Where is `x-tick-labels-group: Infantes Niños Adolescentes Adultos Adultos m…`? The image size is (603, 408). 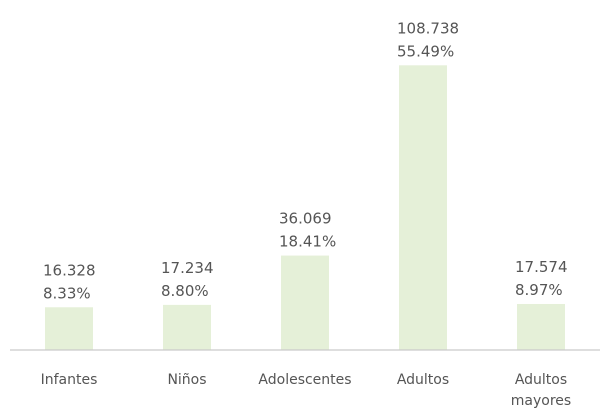
x-tick-labels-group: Infantes Niños Adolescentes Adultos Adultos m… is located at coordinates (306, 390).